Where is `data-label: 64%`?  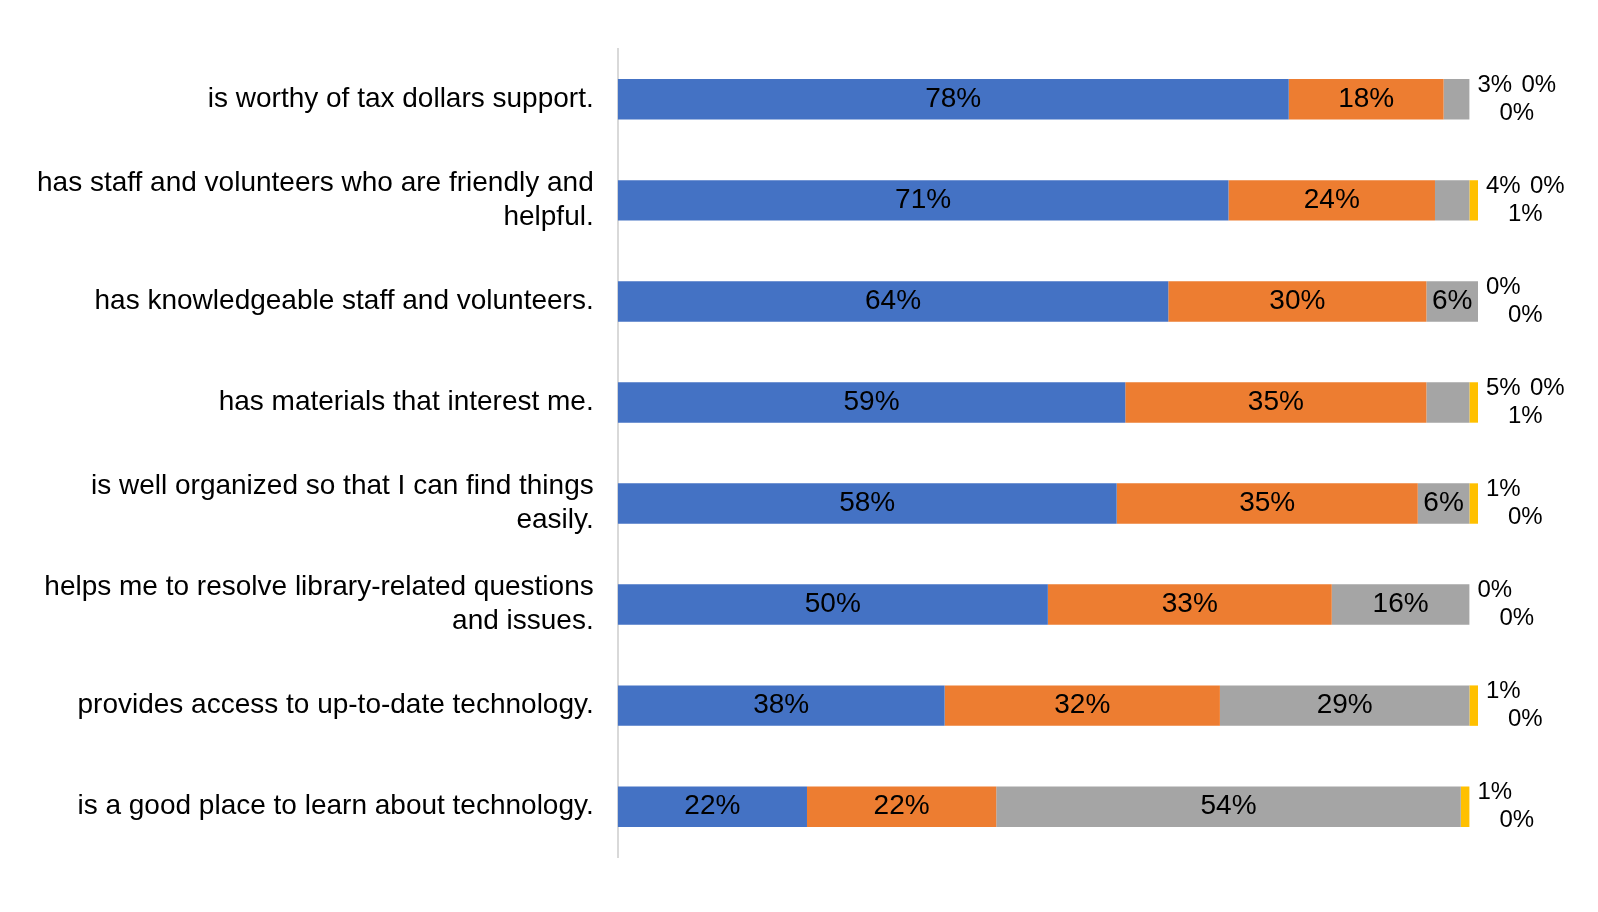
data-label: 64% is located at coordinates (893, 300).